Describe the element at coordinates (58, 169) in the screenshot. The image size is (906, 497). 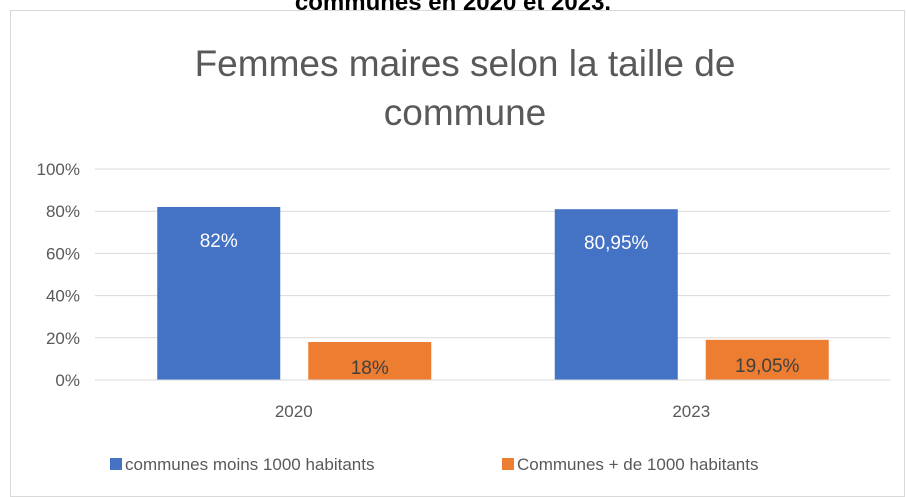
I see `y-tick-label: 100%` at that location.